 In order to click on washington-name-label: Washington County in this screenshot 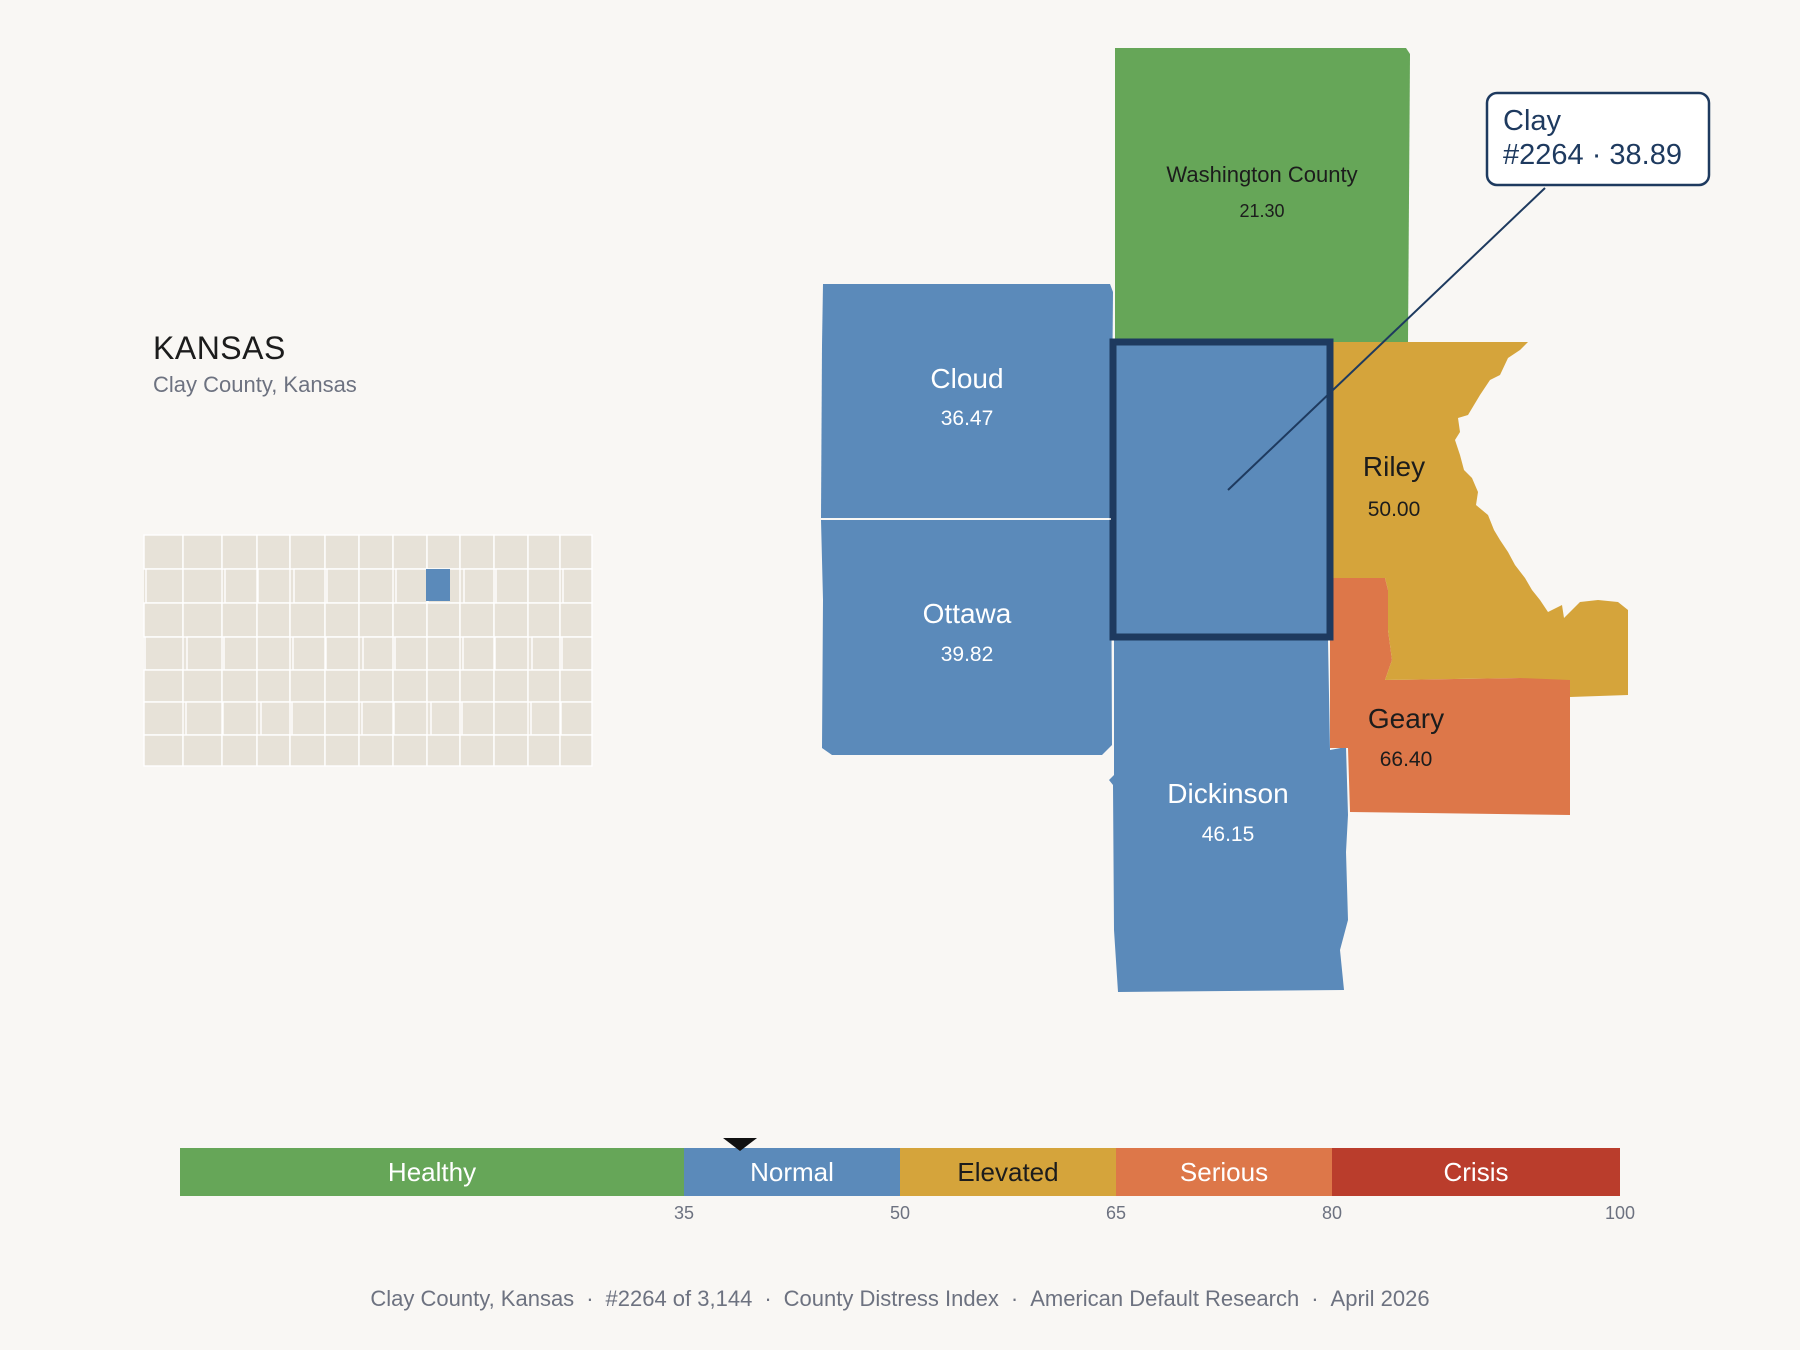, I will do `click(1261, 174)`.